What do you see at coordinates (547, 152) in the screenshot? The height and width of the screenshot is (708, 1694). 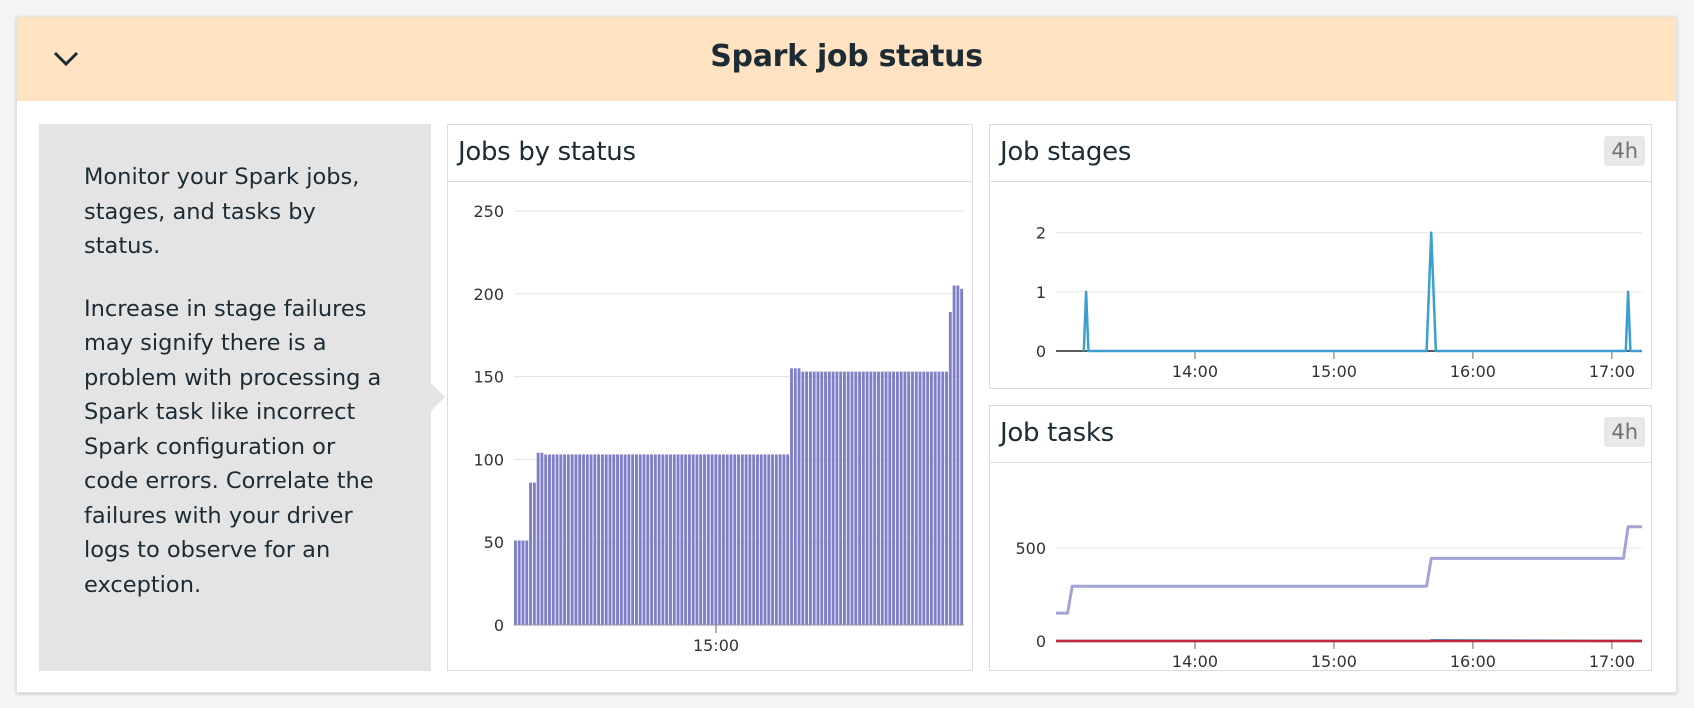 I see `widget-title: Jobs by status` at bounding box center [547, 152].